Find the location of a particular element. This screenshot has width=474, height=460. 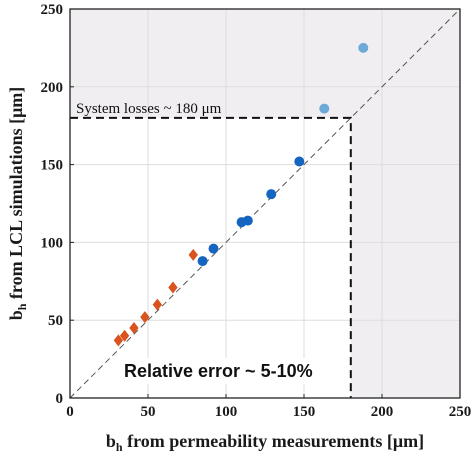

y-tick-label-5: 250 is located at coordinates (52, 10).